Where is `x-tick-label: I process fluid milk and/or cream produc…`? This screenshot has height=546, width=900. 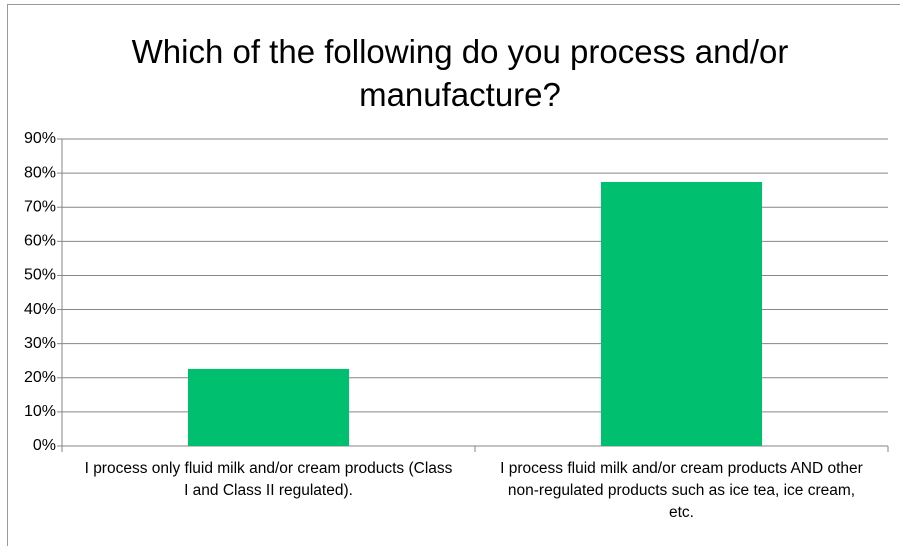
x-tick-label: I process fluid milk and/or cream produc… is located at coordinates (681, 490).